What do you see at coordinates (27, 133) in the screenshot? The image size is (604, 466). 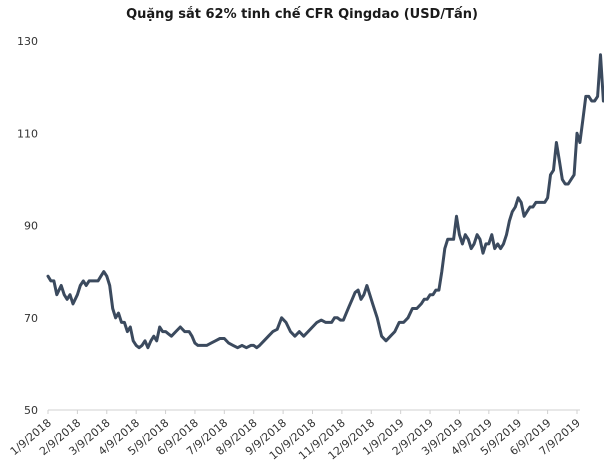 I see `y-tick-label: 110` at bounding box center [27, 133].